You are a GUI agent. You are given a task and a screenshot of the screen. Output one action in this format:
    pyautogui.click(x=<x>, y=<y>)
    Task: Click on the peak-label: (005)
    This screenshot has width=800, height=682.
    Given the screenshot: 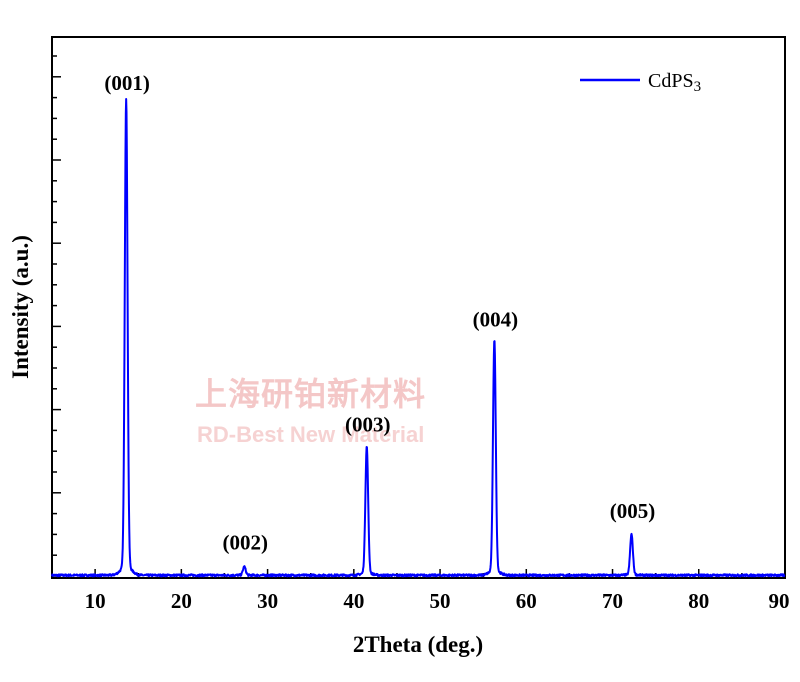 What is the action you would take?
    pyautogui.click(x=633, y=511)
    